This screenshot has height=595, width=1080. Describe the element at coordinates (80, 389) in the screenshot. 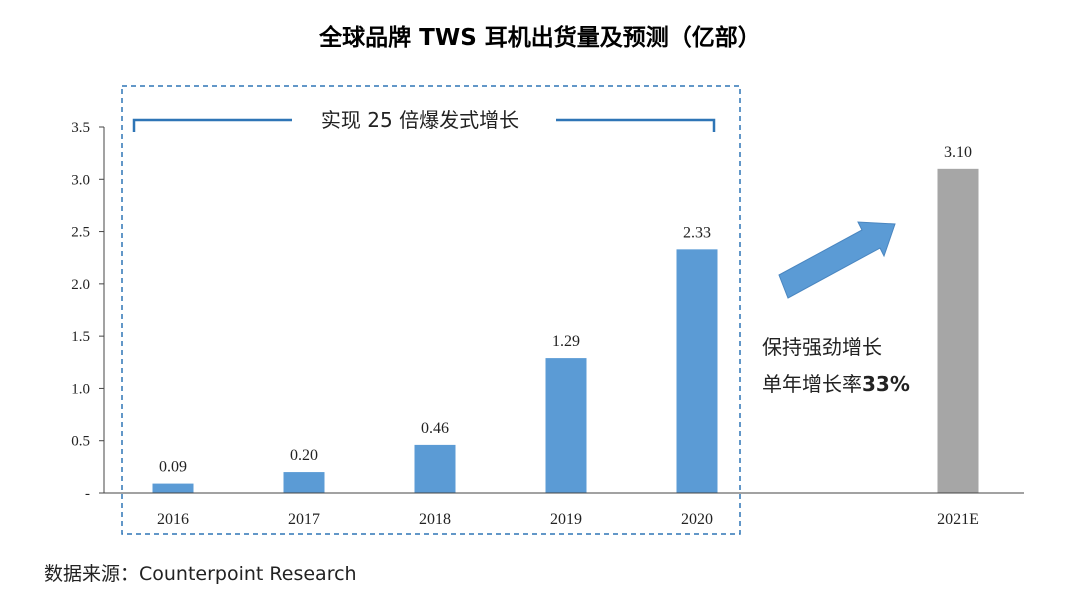

I see `y-tick-label: 1.0` at that location.